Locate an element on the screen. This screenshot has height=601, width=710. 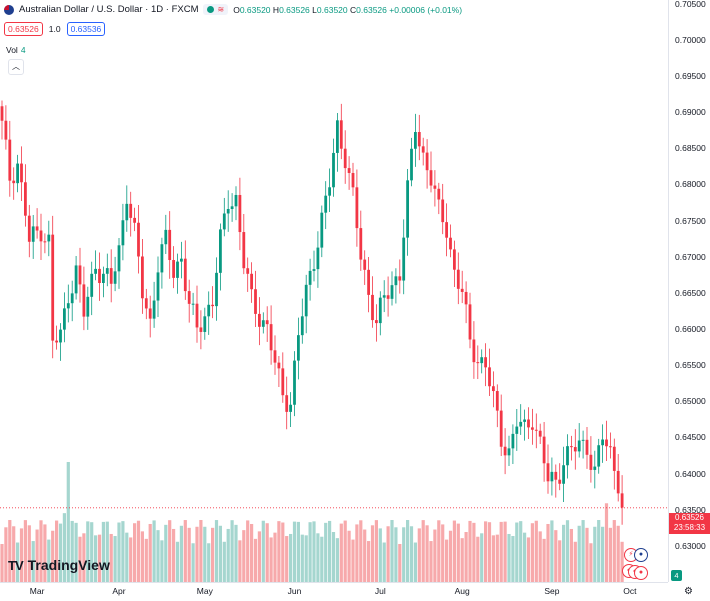
price-tick-label: 0.69500 is located at coordinates (690, 75).